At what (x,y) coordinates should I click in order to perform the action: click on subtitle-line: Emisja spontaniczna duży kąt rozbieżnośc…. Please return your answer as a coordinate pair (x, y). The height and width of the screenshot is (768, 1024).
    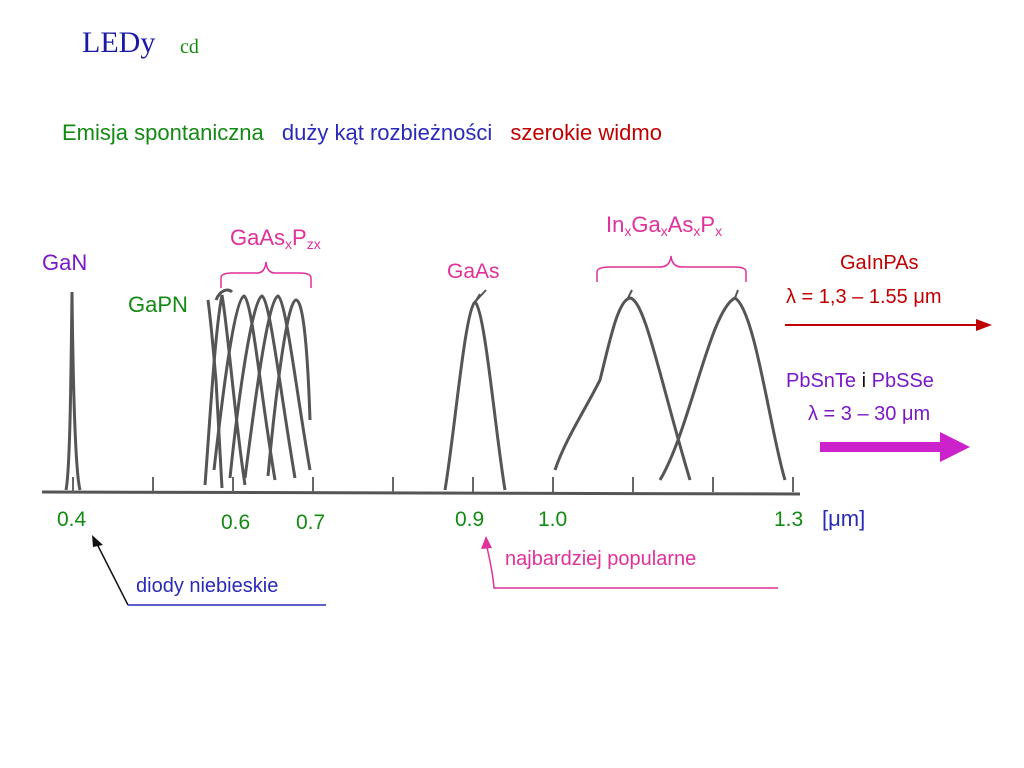
    Looking at the image, I should click on (368, 133).